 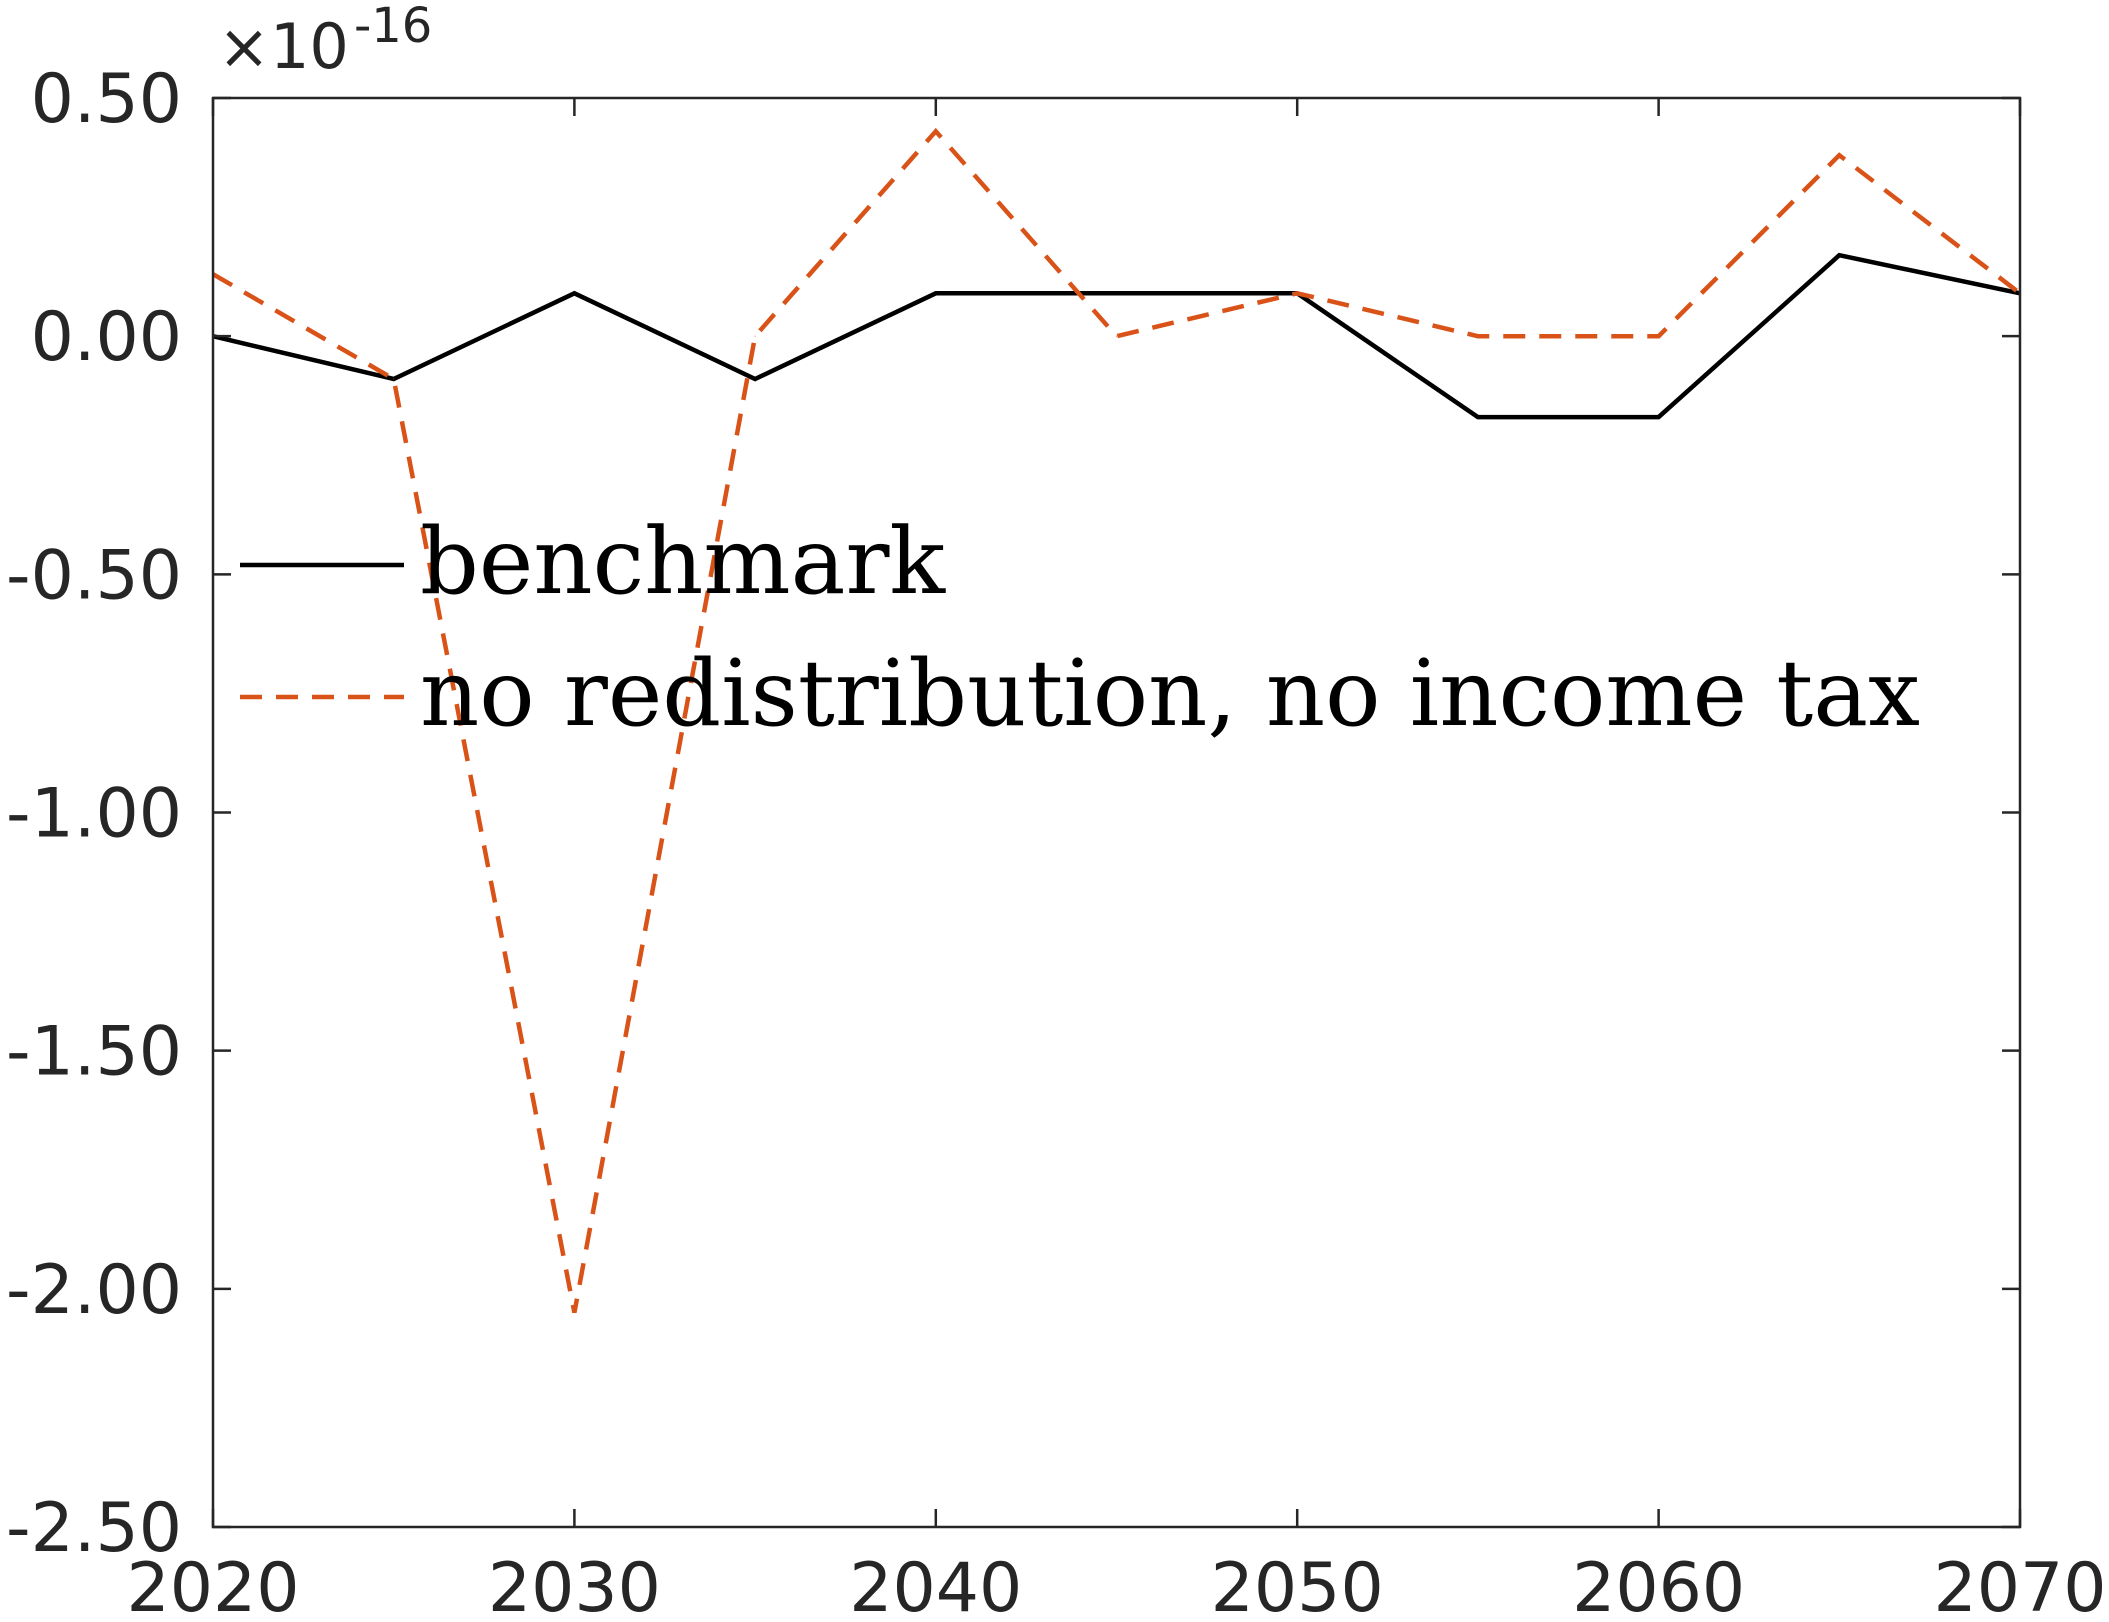 What do you see at coordinates (683, 561) in the screenshot?
I see `legend-label-0: benchmark` at bounding box center [683, 561].